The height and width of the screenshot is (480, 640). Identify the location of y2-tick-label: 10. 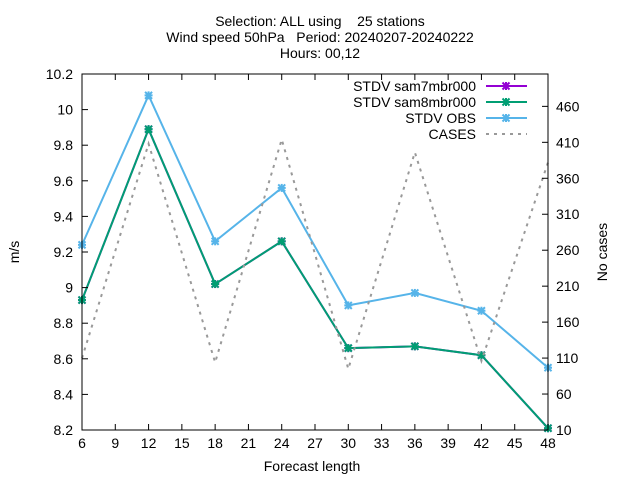
(564, 430).